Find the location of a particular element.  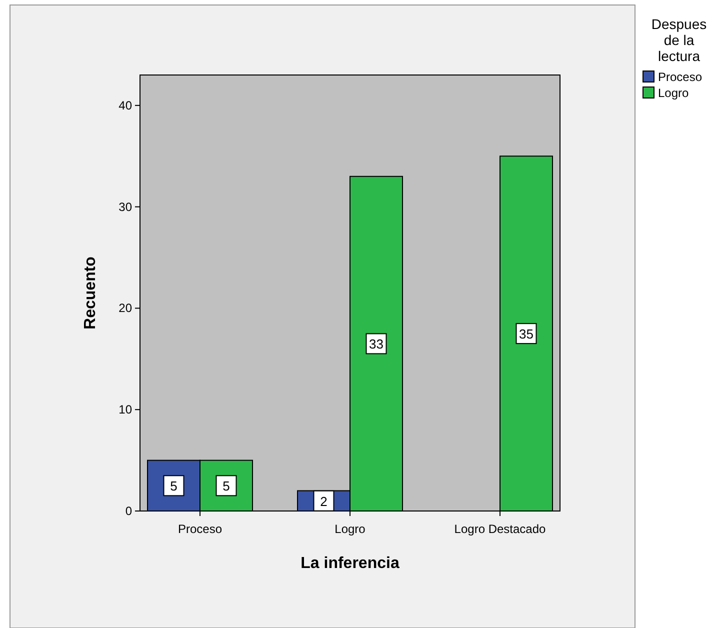

y-tick-label: 40 is located at coordinates (125, 105).